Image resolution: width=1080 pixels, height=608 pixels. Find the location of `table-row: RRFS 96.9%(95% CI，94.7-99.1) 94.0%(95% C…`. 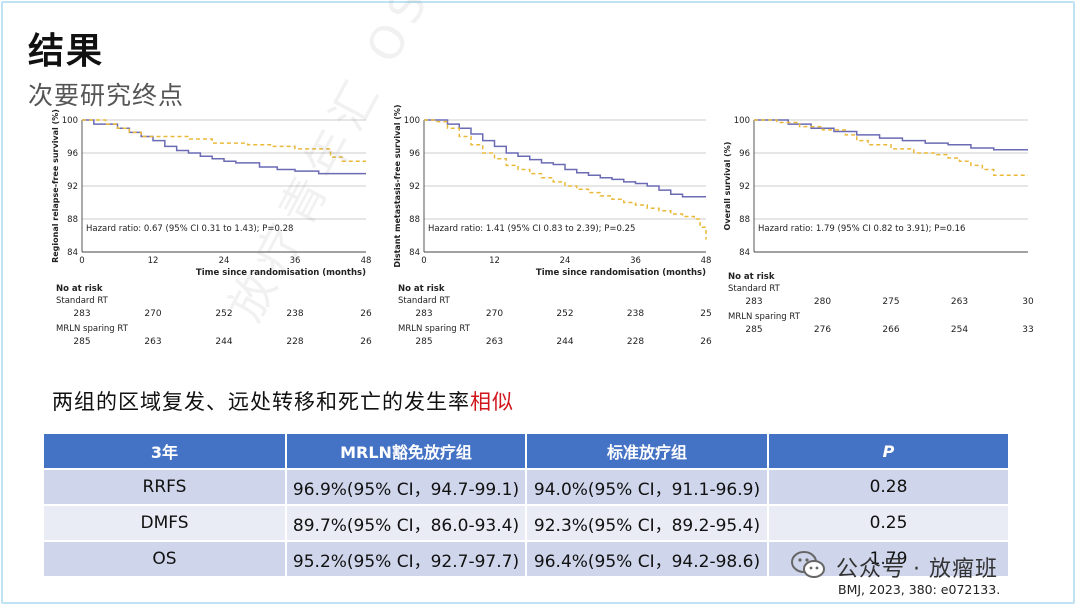

table-row: RRFS 96.9%(95% CI，94.7-99.1) 94.0%(95% C… is located at coordinates (526, 486).